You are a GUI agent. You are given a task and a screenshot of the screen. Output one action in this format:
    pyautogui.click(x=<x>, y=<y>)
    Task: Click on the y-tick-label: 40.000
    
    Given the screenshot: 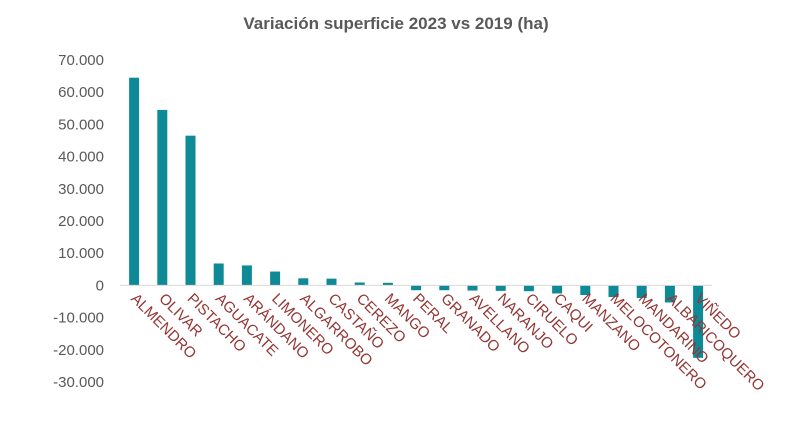 What is the action you would take?
    pyautogui.click(x=81, y=157)
    